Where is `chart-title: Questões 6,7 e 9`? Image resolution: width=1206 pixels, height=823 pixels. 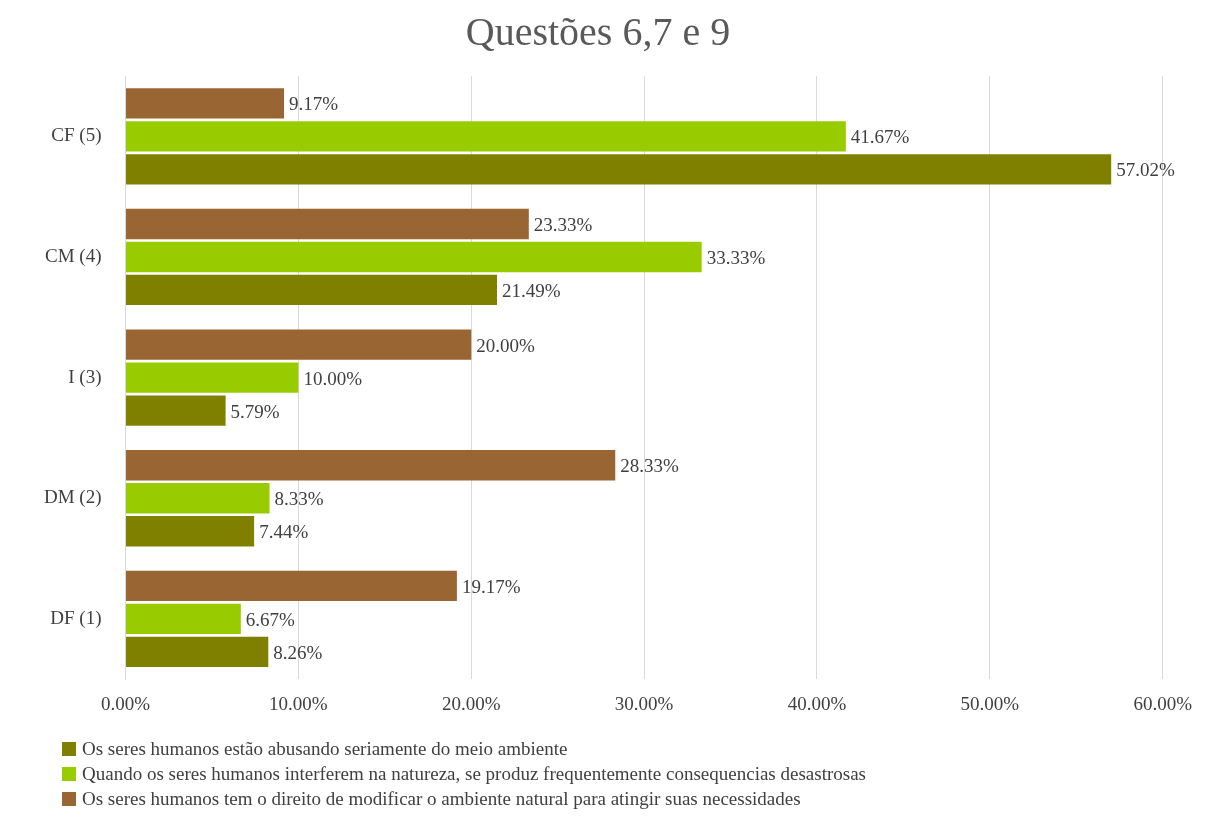 chart-title: Questões 6,7 e 9 is located at coordinates (598, 31).